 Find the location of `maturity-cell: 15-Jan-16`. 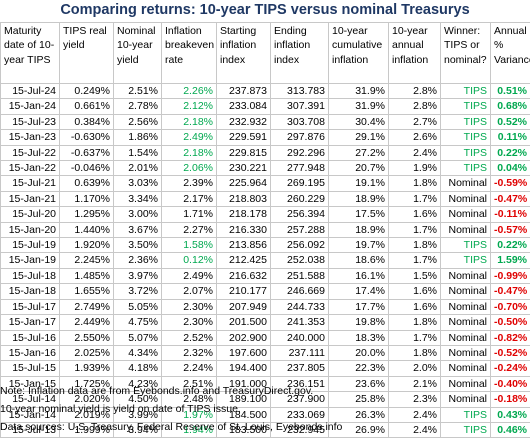

maturity-cell: 15-Jan-16 is located at coordinates (30, 353).